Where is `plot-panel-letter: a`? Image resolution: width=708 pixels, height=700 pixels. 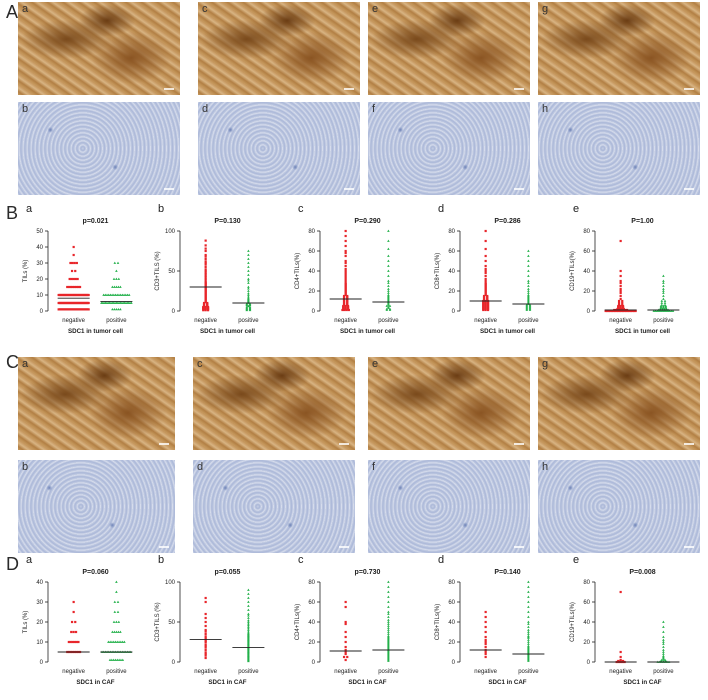
plot-panel-letter: a is located at coordinates (29, 209).